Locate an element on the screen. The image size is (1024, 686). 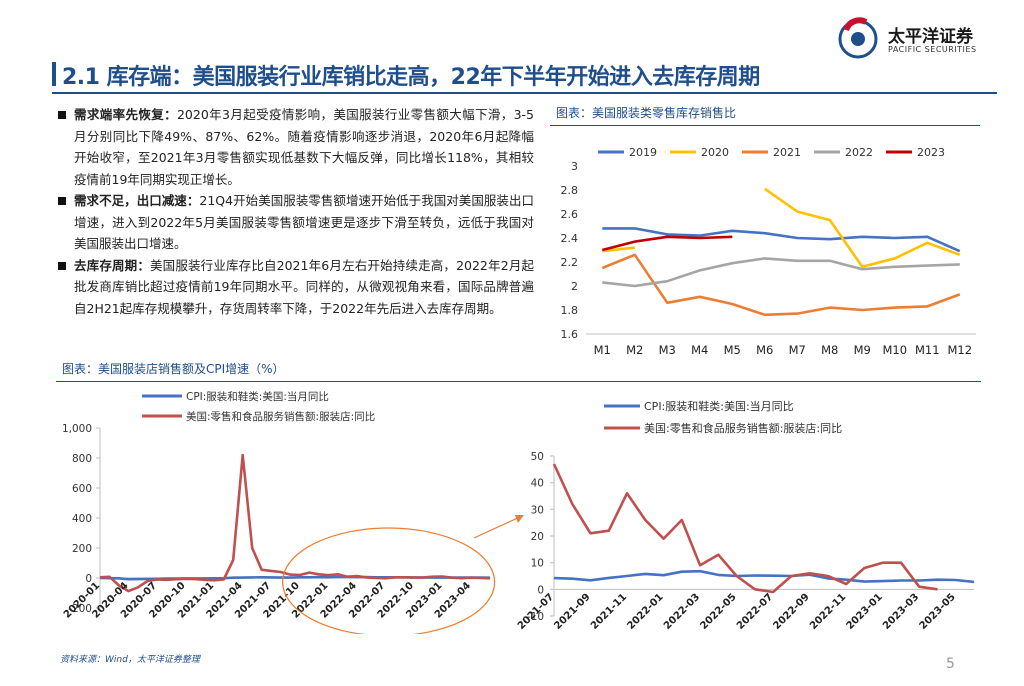
x-tick-label: M7 is located at coordinates (797, 350).